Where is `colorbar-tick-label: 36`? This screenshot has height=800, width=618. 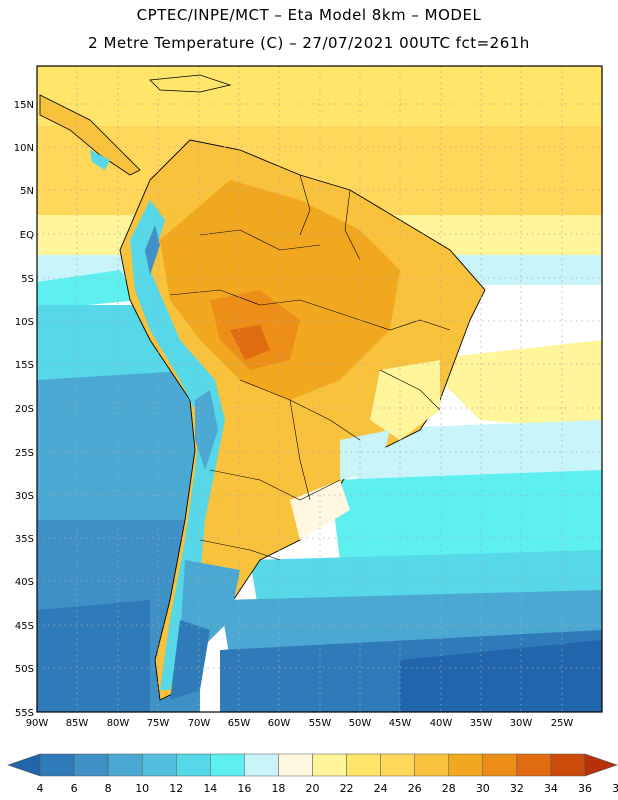 colorbar-tick-label: 36 is located at coordinates (585, 788).